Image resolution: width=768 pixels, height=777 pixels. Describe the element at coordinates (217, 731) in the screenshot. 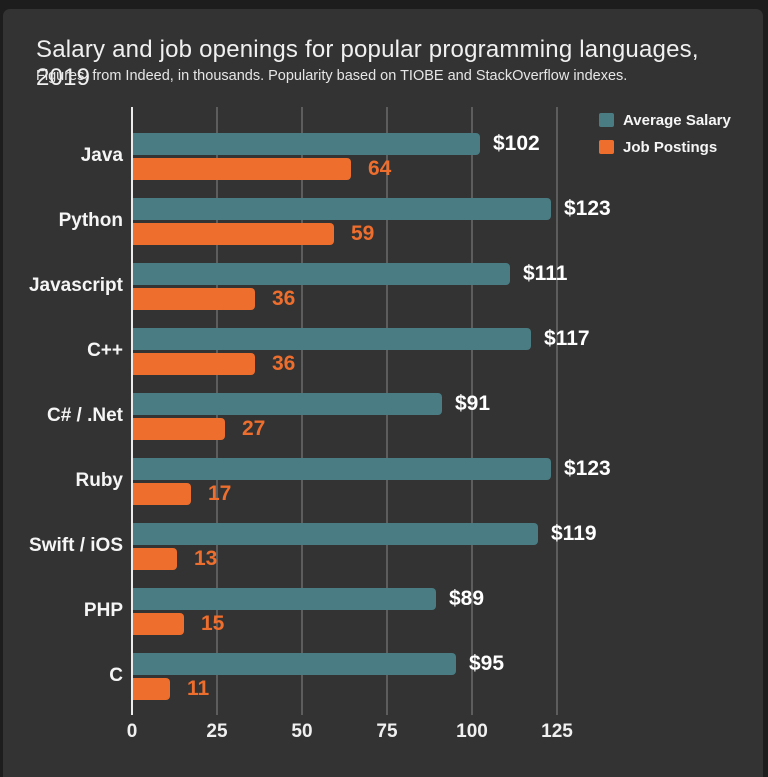

I see `x-tick-label-25: 25` at that location.